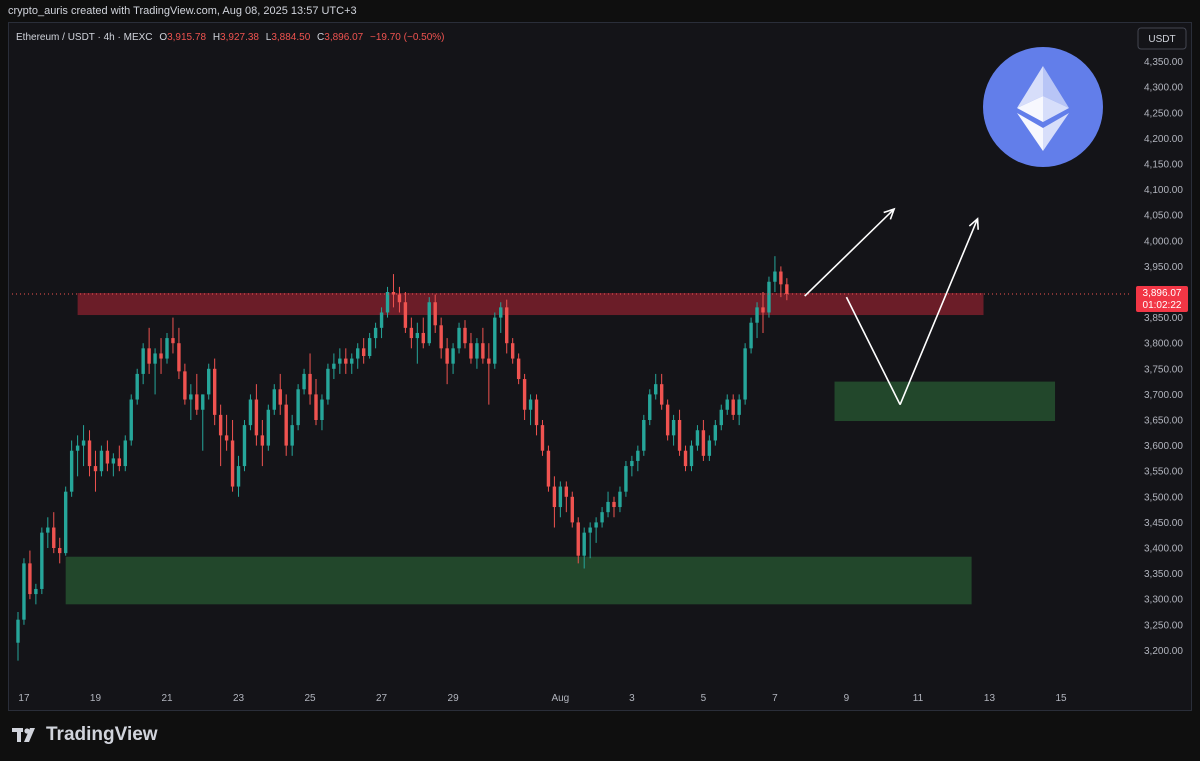 The height and width of the screenshot is (761, 1200). I want to click on support-zone, so click(518, 580).